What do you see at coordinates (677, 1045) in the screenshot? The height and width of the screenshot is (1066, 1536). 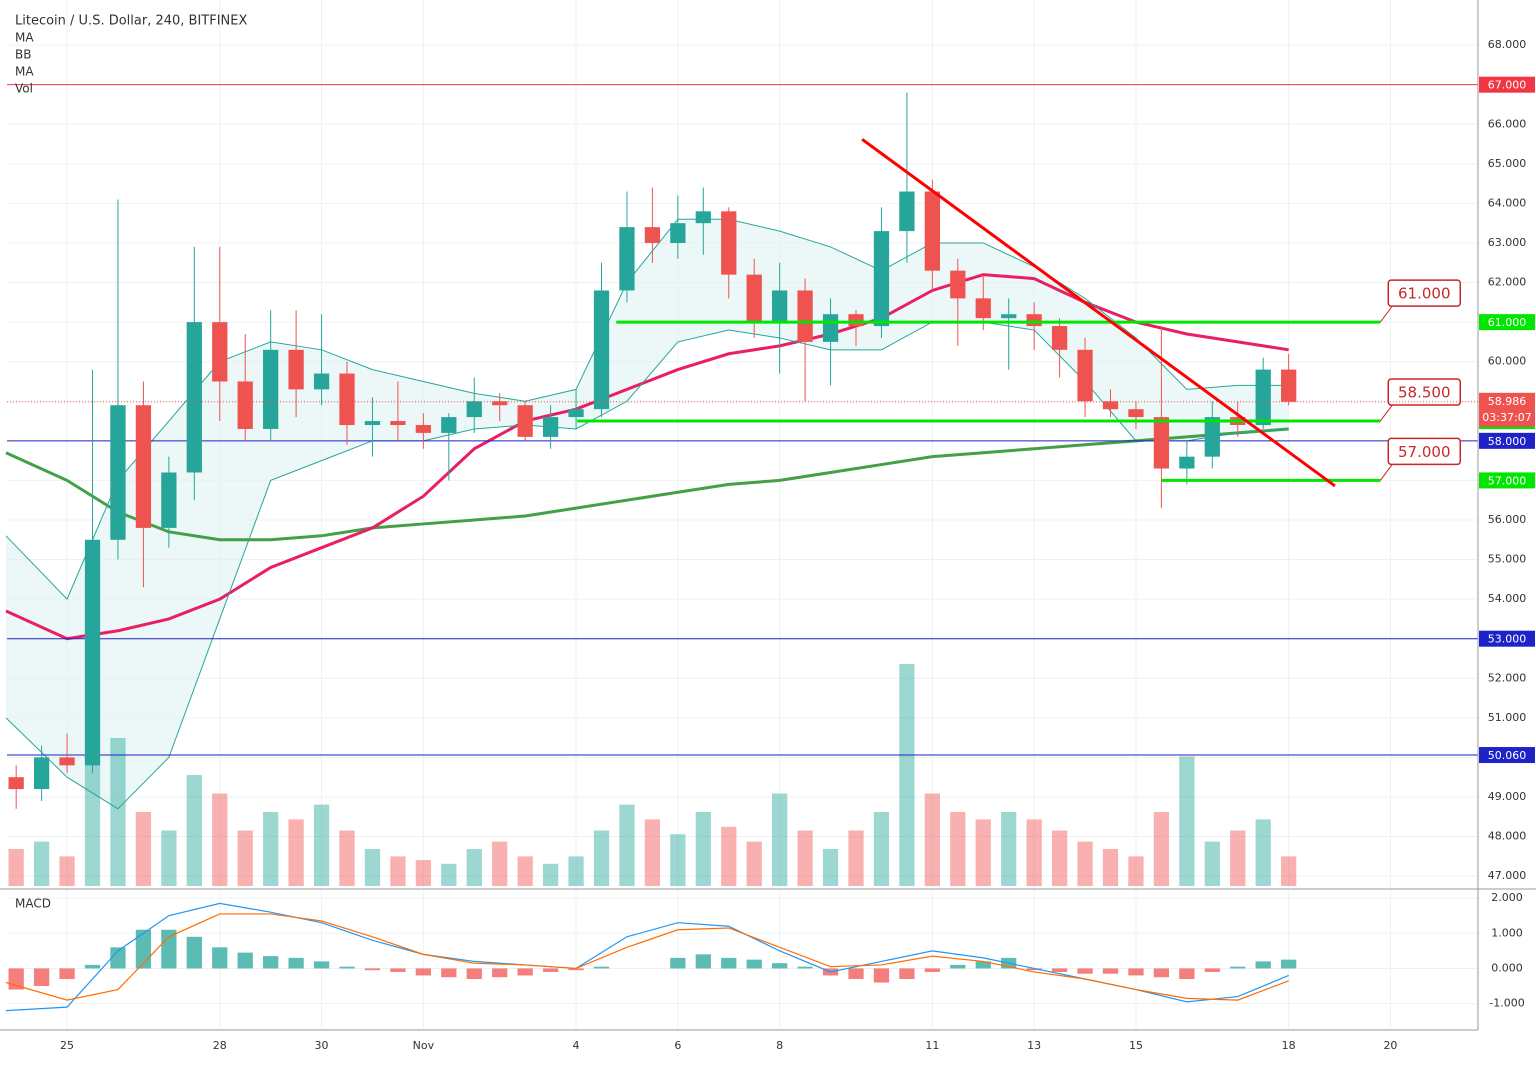 I see `x-tick-label: 6` at bounding box center [677, 1045].